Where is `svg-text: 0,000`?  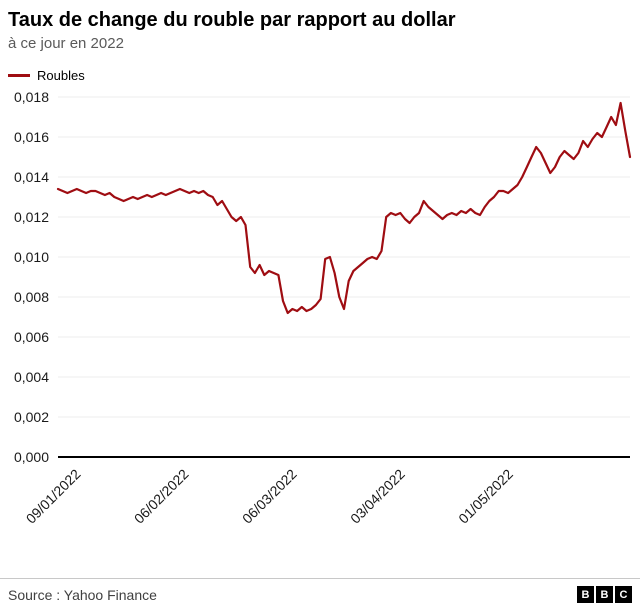
svg-text: 0,000 is located at coordinates (31, 457).